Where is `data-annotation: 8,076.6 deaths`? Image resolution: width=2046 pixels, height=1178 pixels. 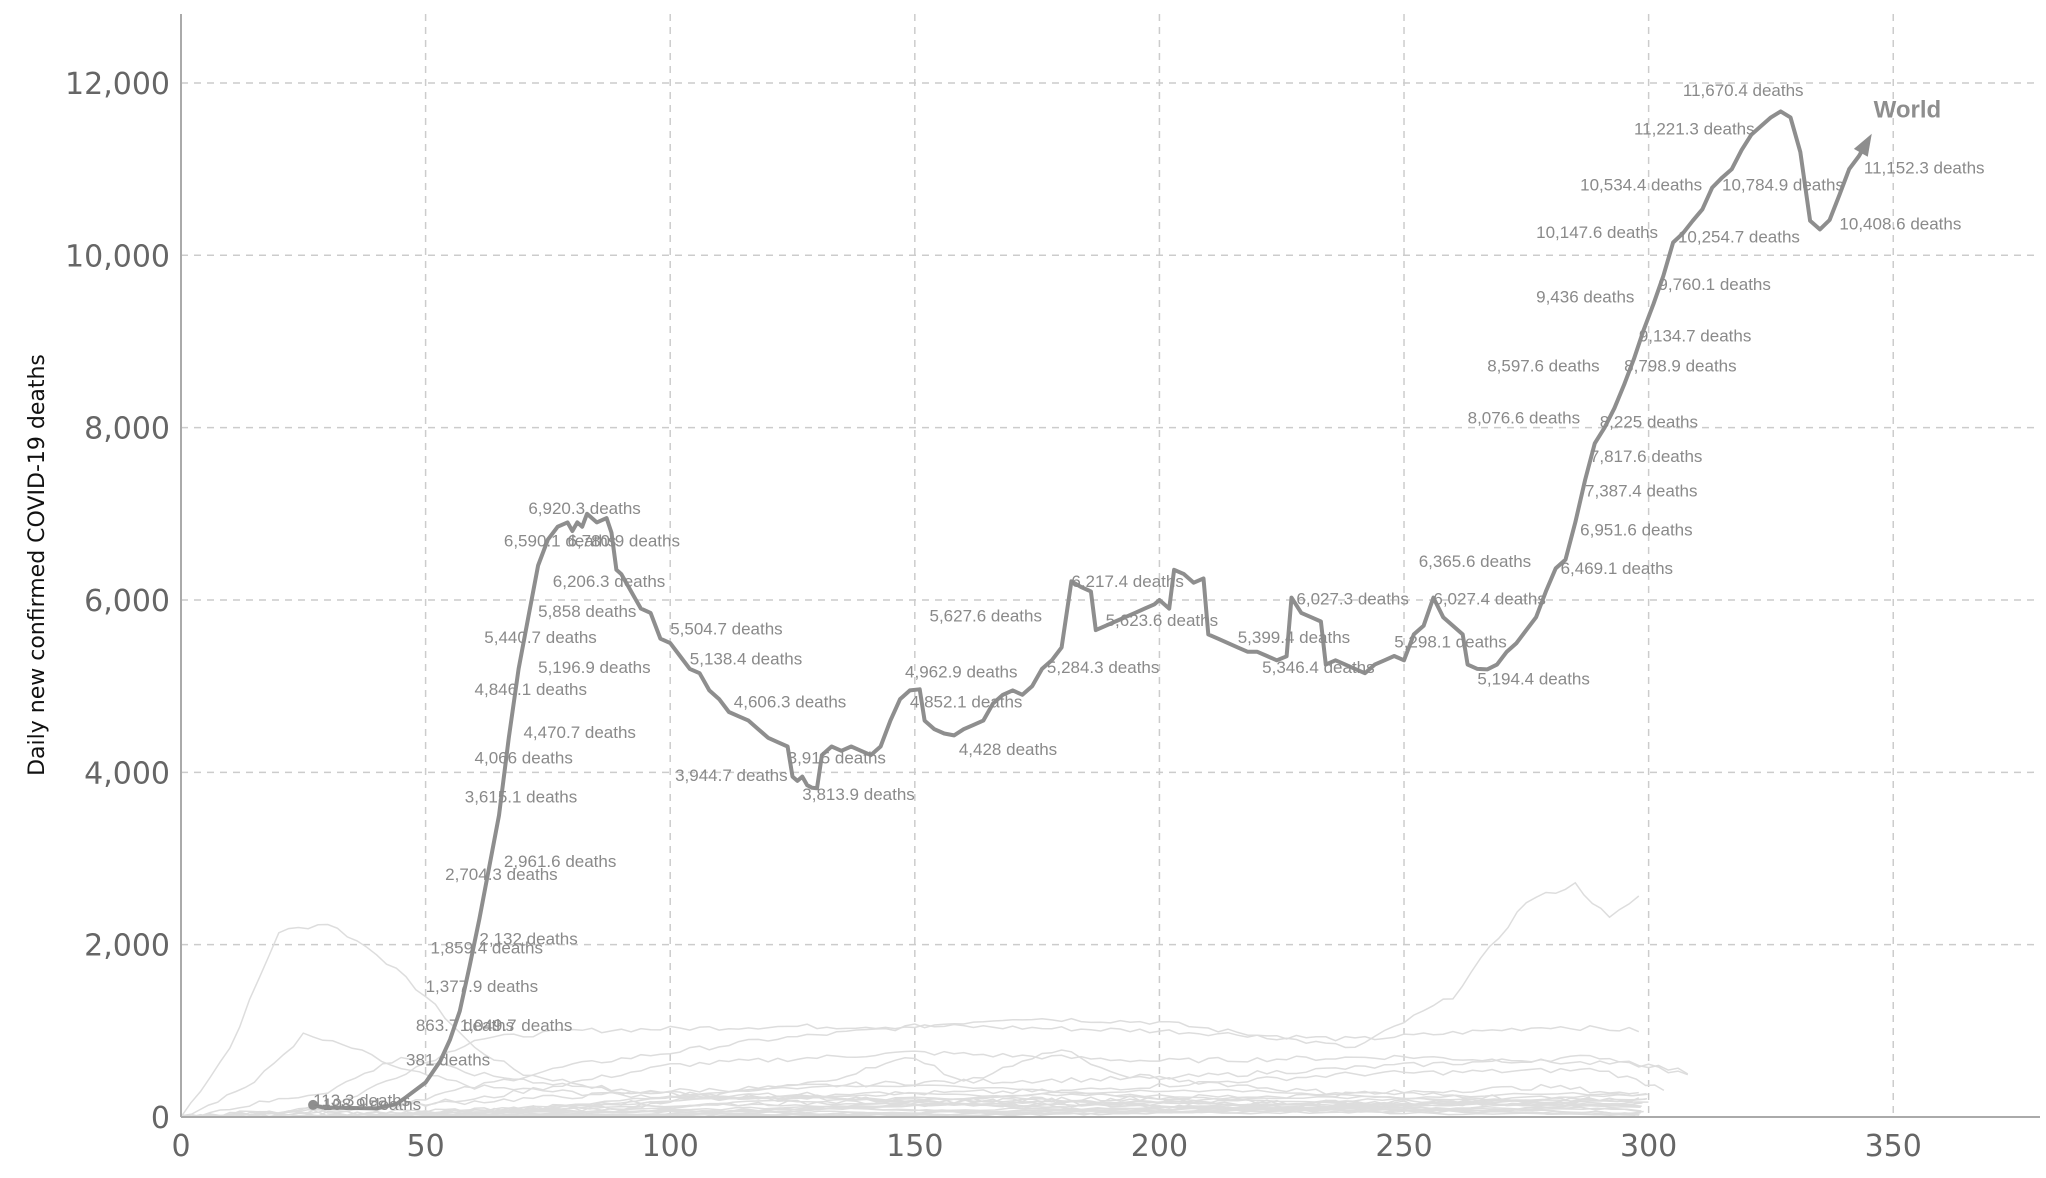
data-annotation: 8,076.6 deaths is located at coordinates (1524, 417).